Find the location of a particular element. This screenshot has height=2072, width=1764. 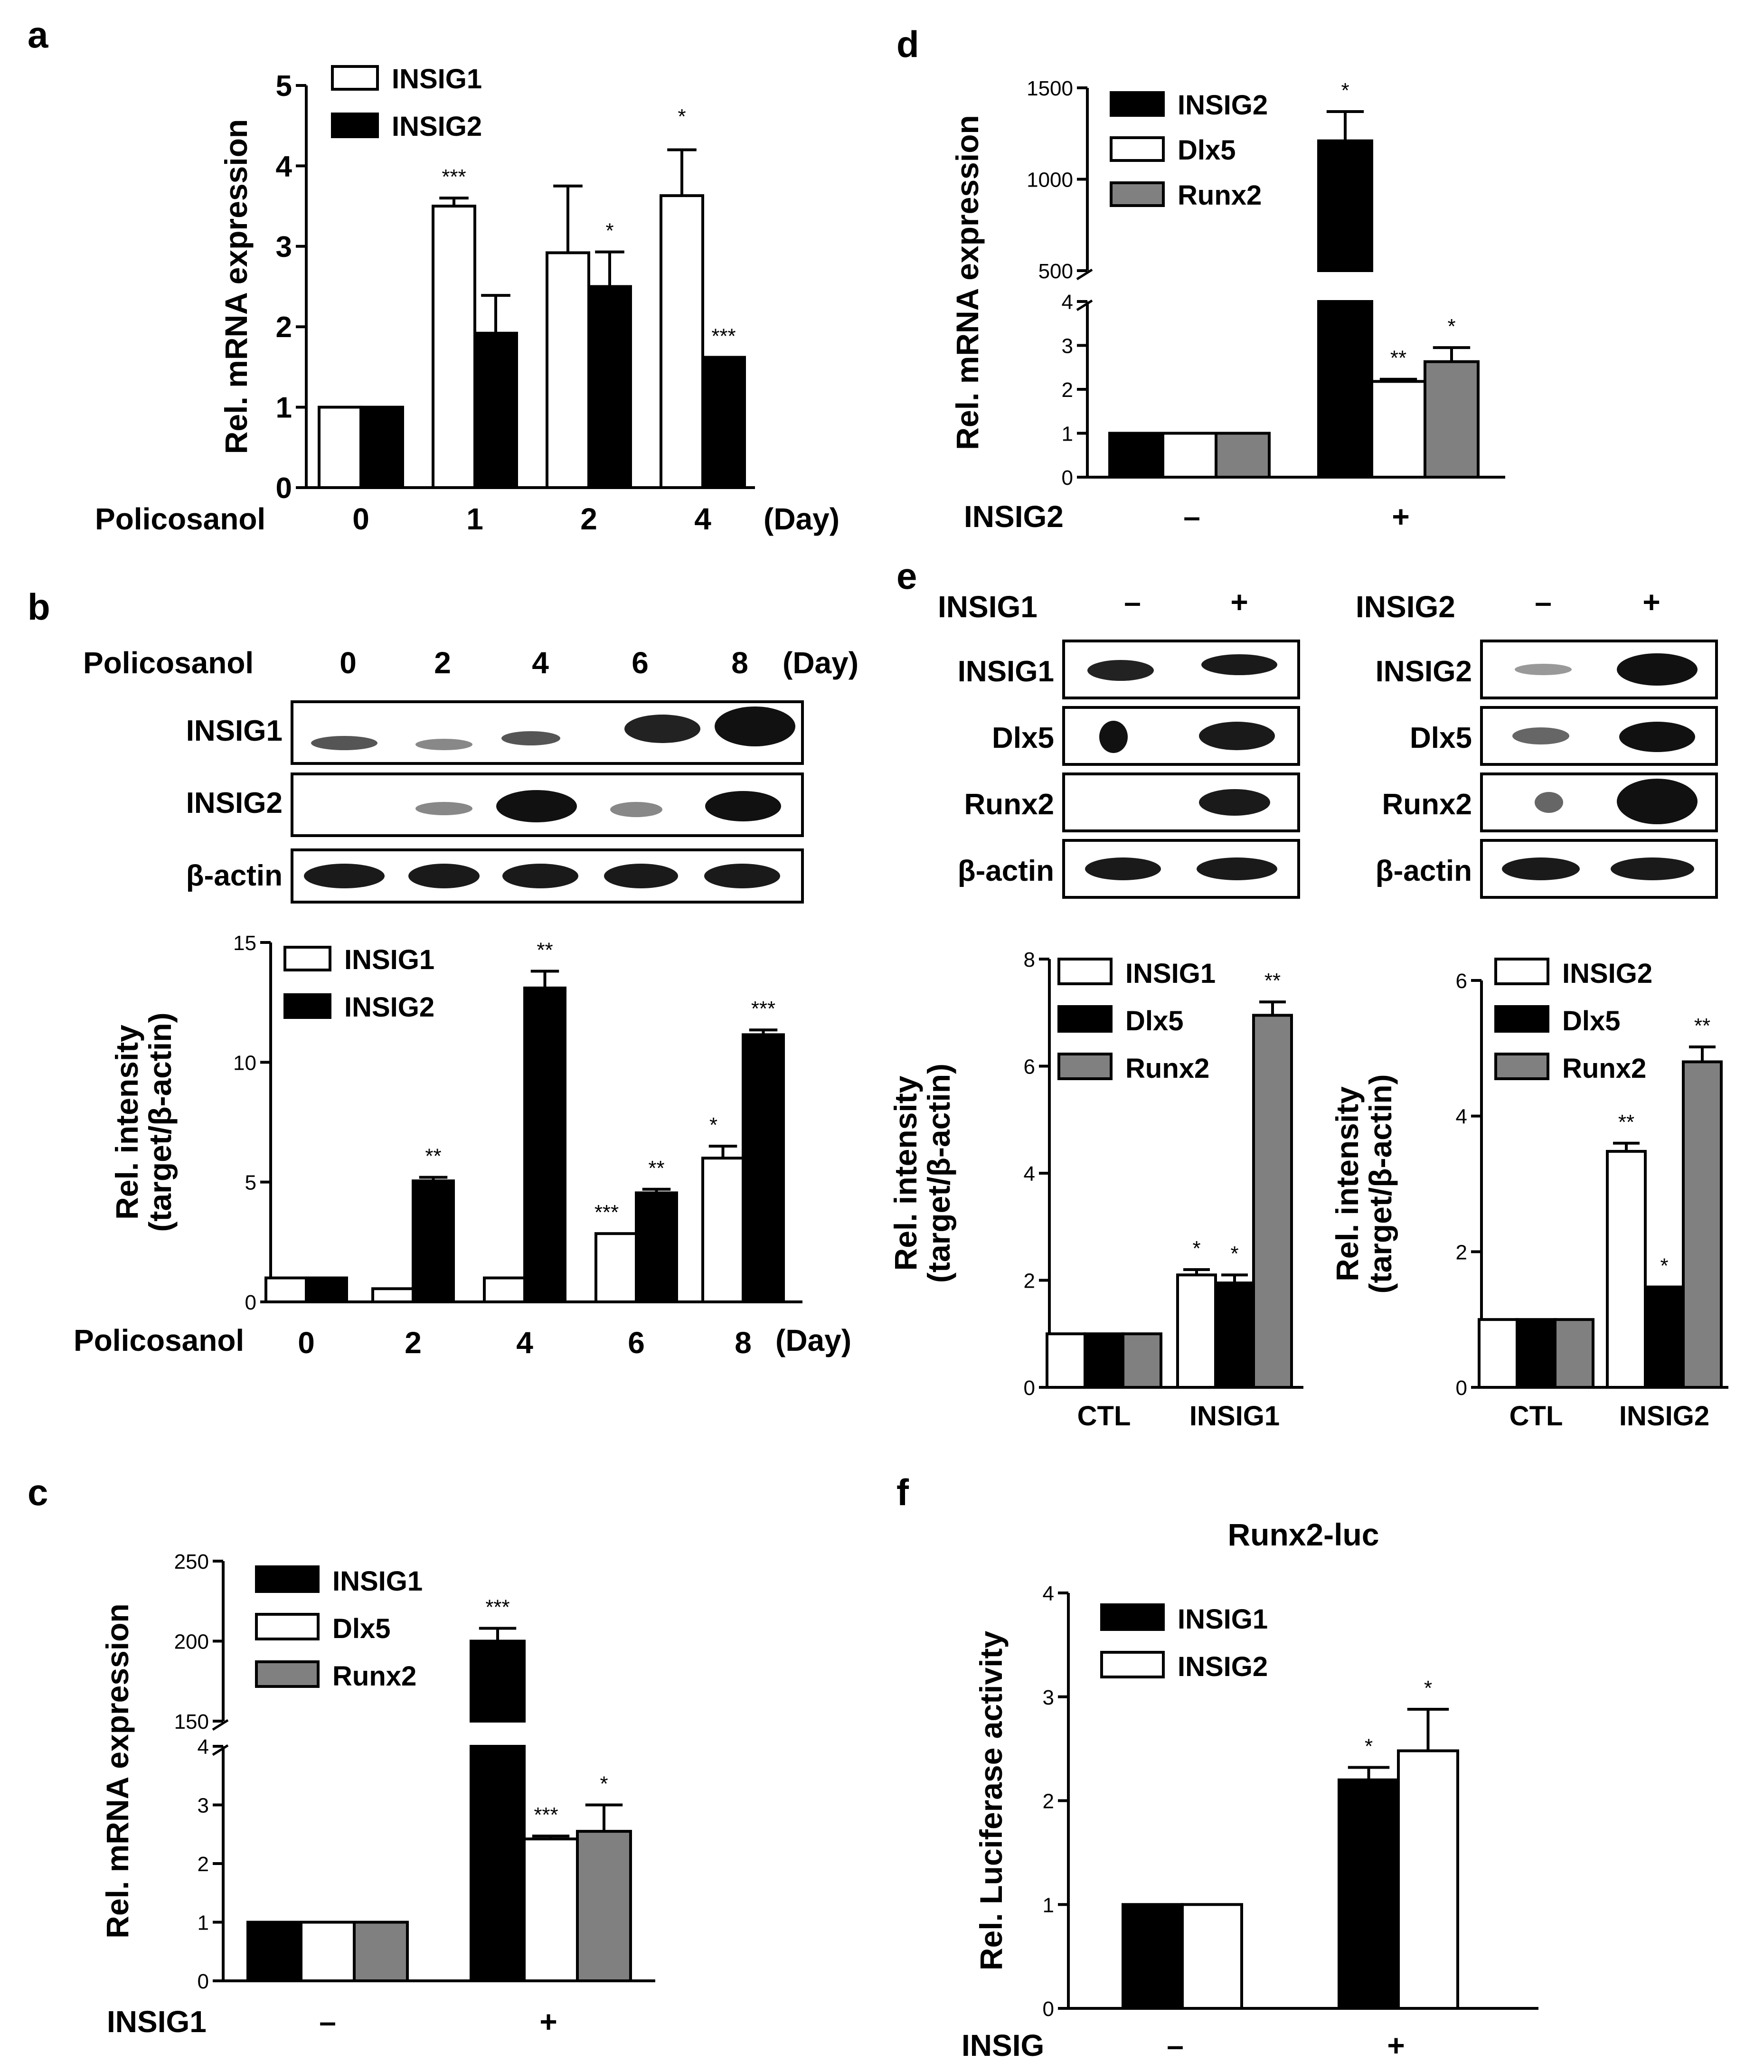

panel-c-plus: + is located at coordinates (548, 2022).